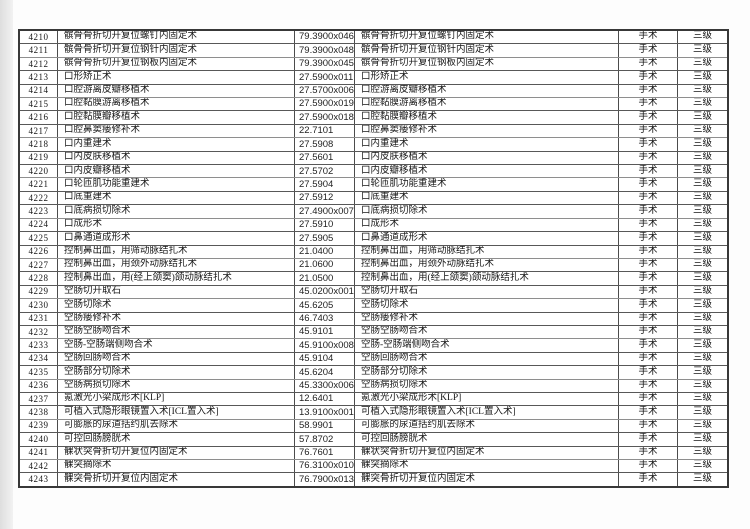 The width and height of the screenshot is (750, 529). I want to click on table-row: 4217 口腔鼻窦瘘修补术 22.7101 口腔鼻窦瘘修补术 手术 三级, so click(373, 131).